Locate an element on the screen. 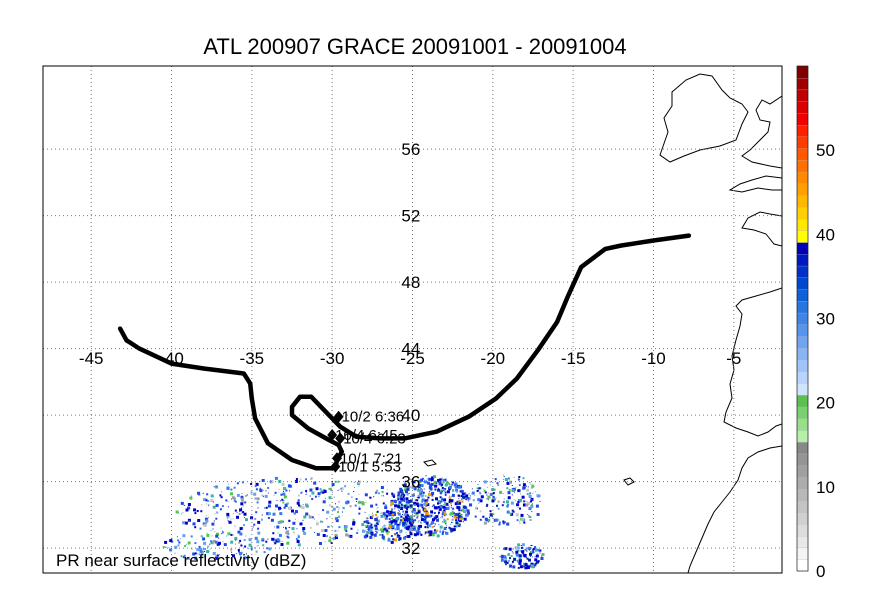  time-marker-diamond is located at coordinates (332, 435).